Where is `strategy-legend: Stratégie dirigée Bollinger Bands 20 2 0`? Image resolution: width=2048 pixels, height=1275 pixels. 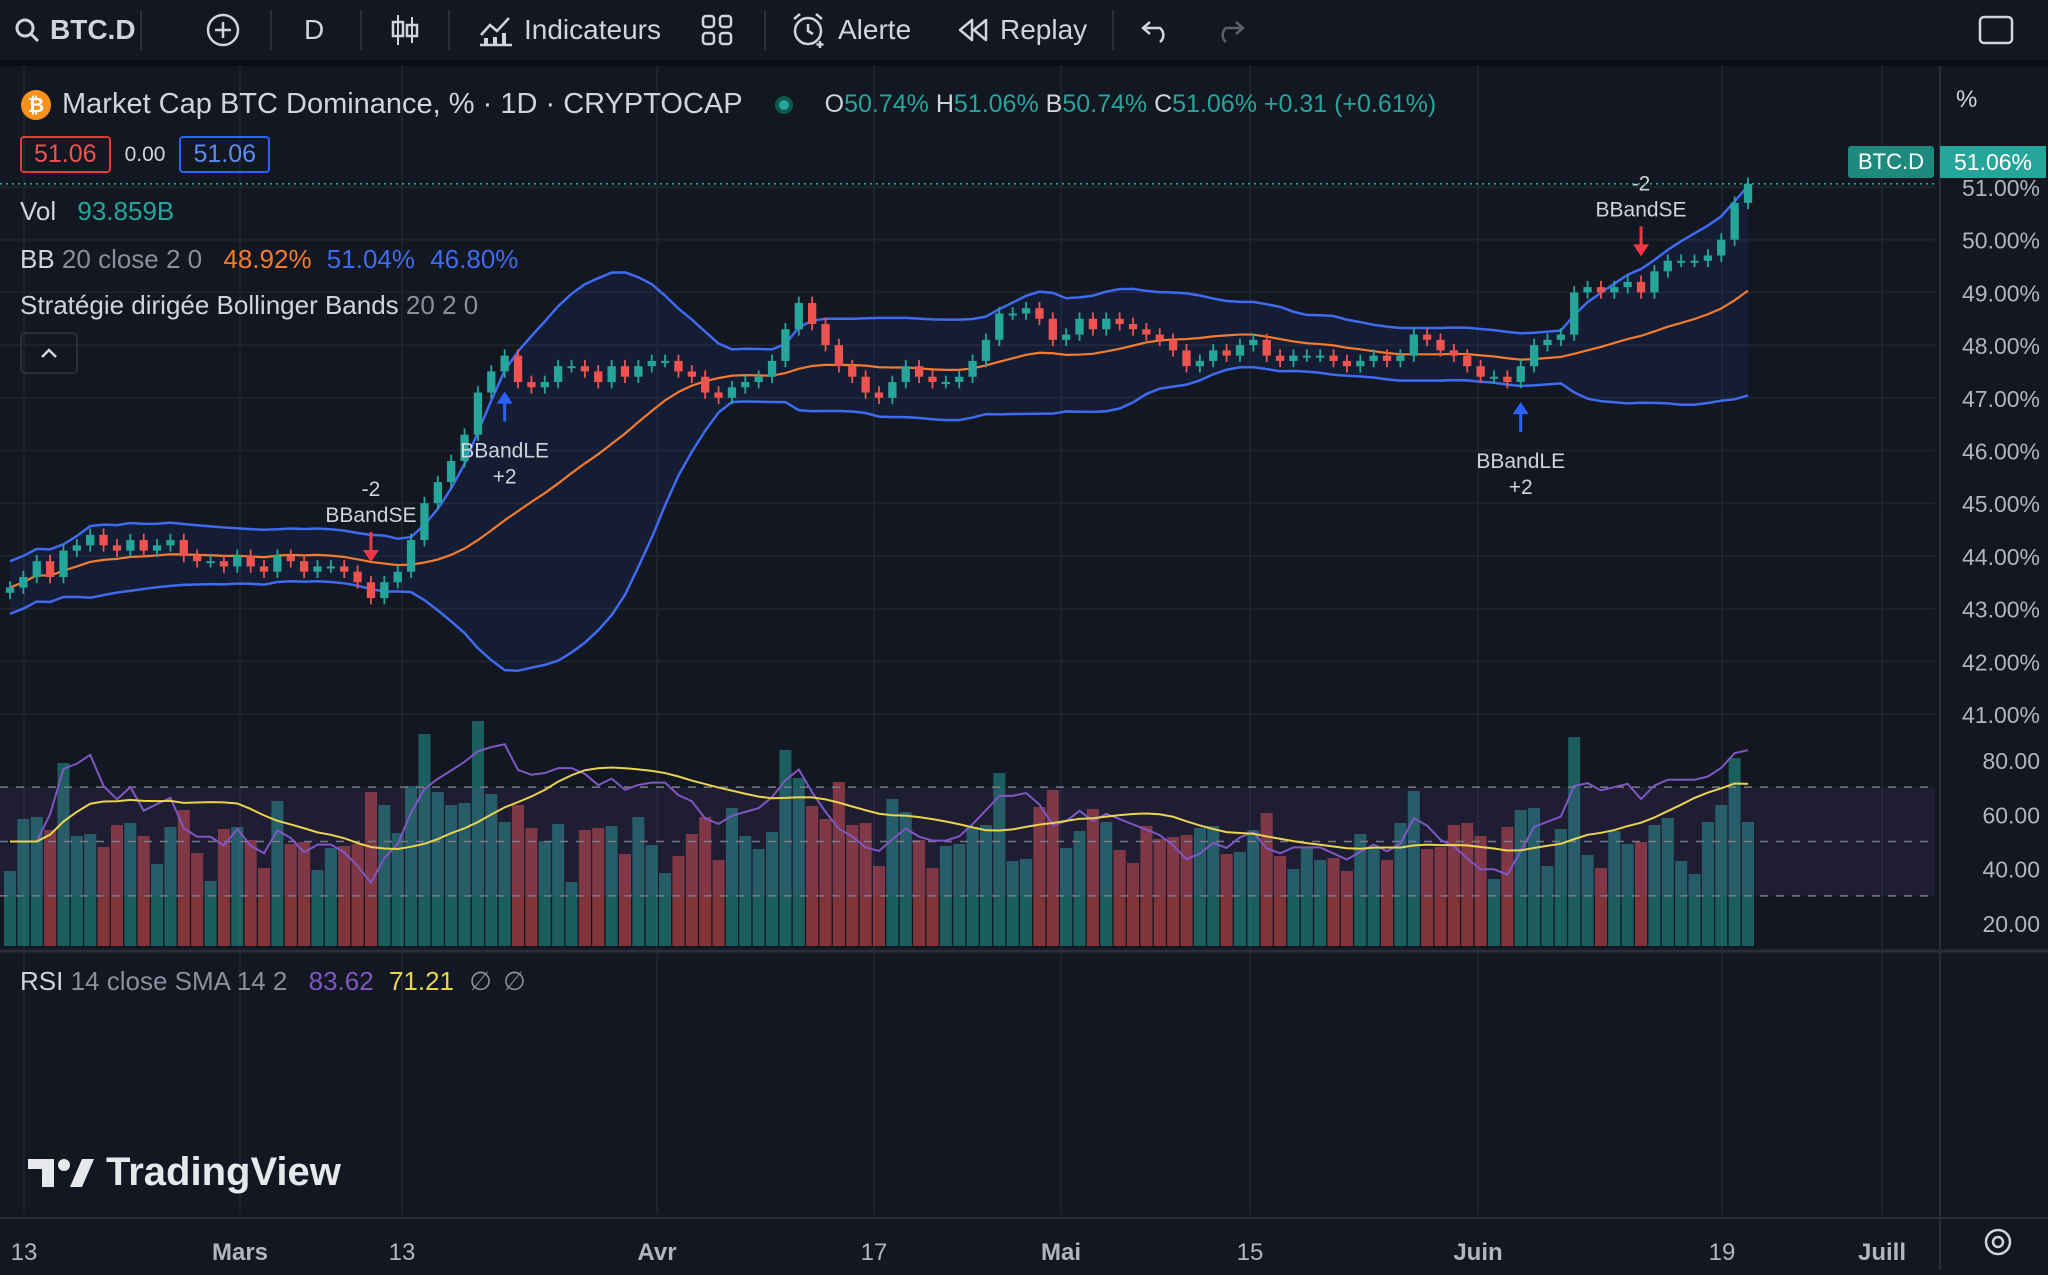 strategy-legend: Stratégie dirigée Bollinger Bands 20 2 0 is located at coordinates (249, 305).